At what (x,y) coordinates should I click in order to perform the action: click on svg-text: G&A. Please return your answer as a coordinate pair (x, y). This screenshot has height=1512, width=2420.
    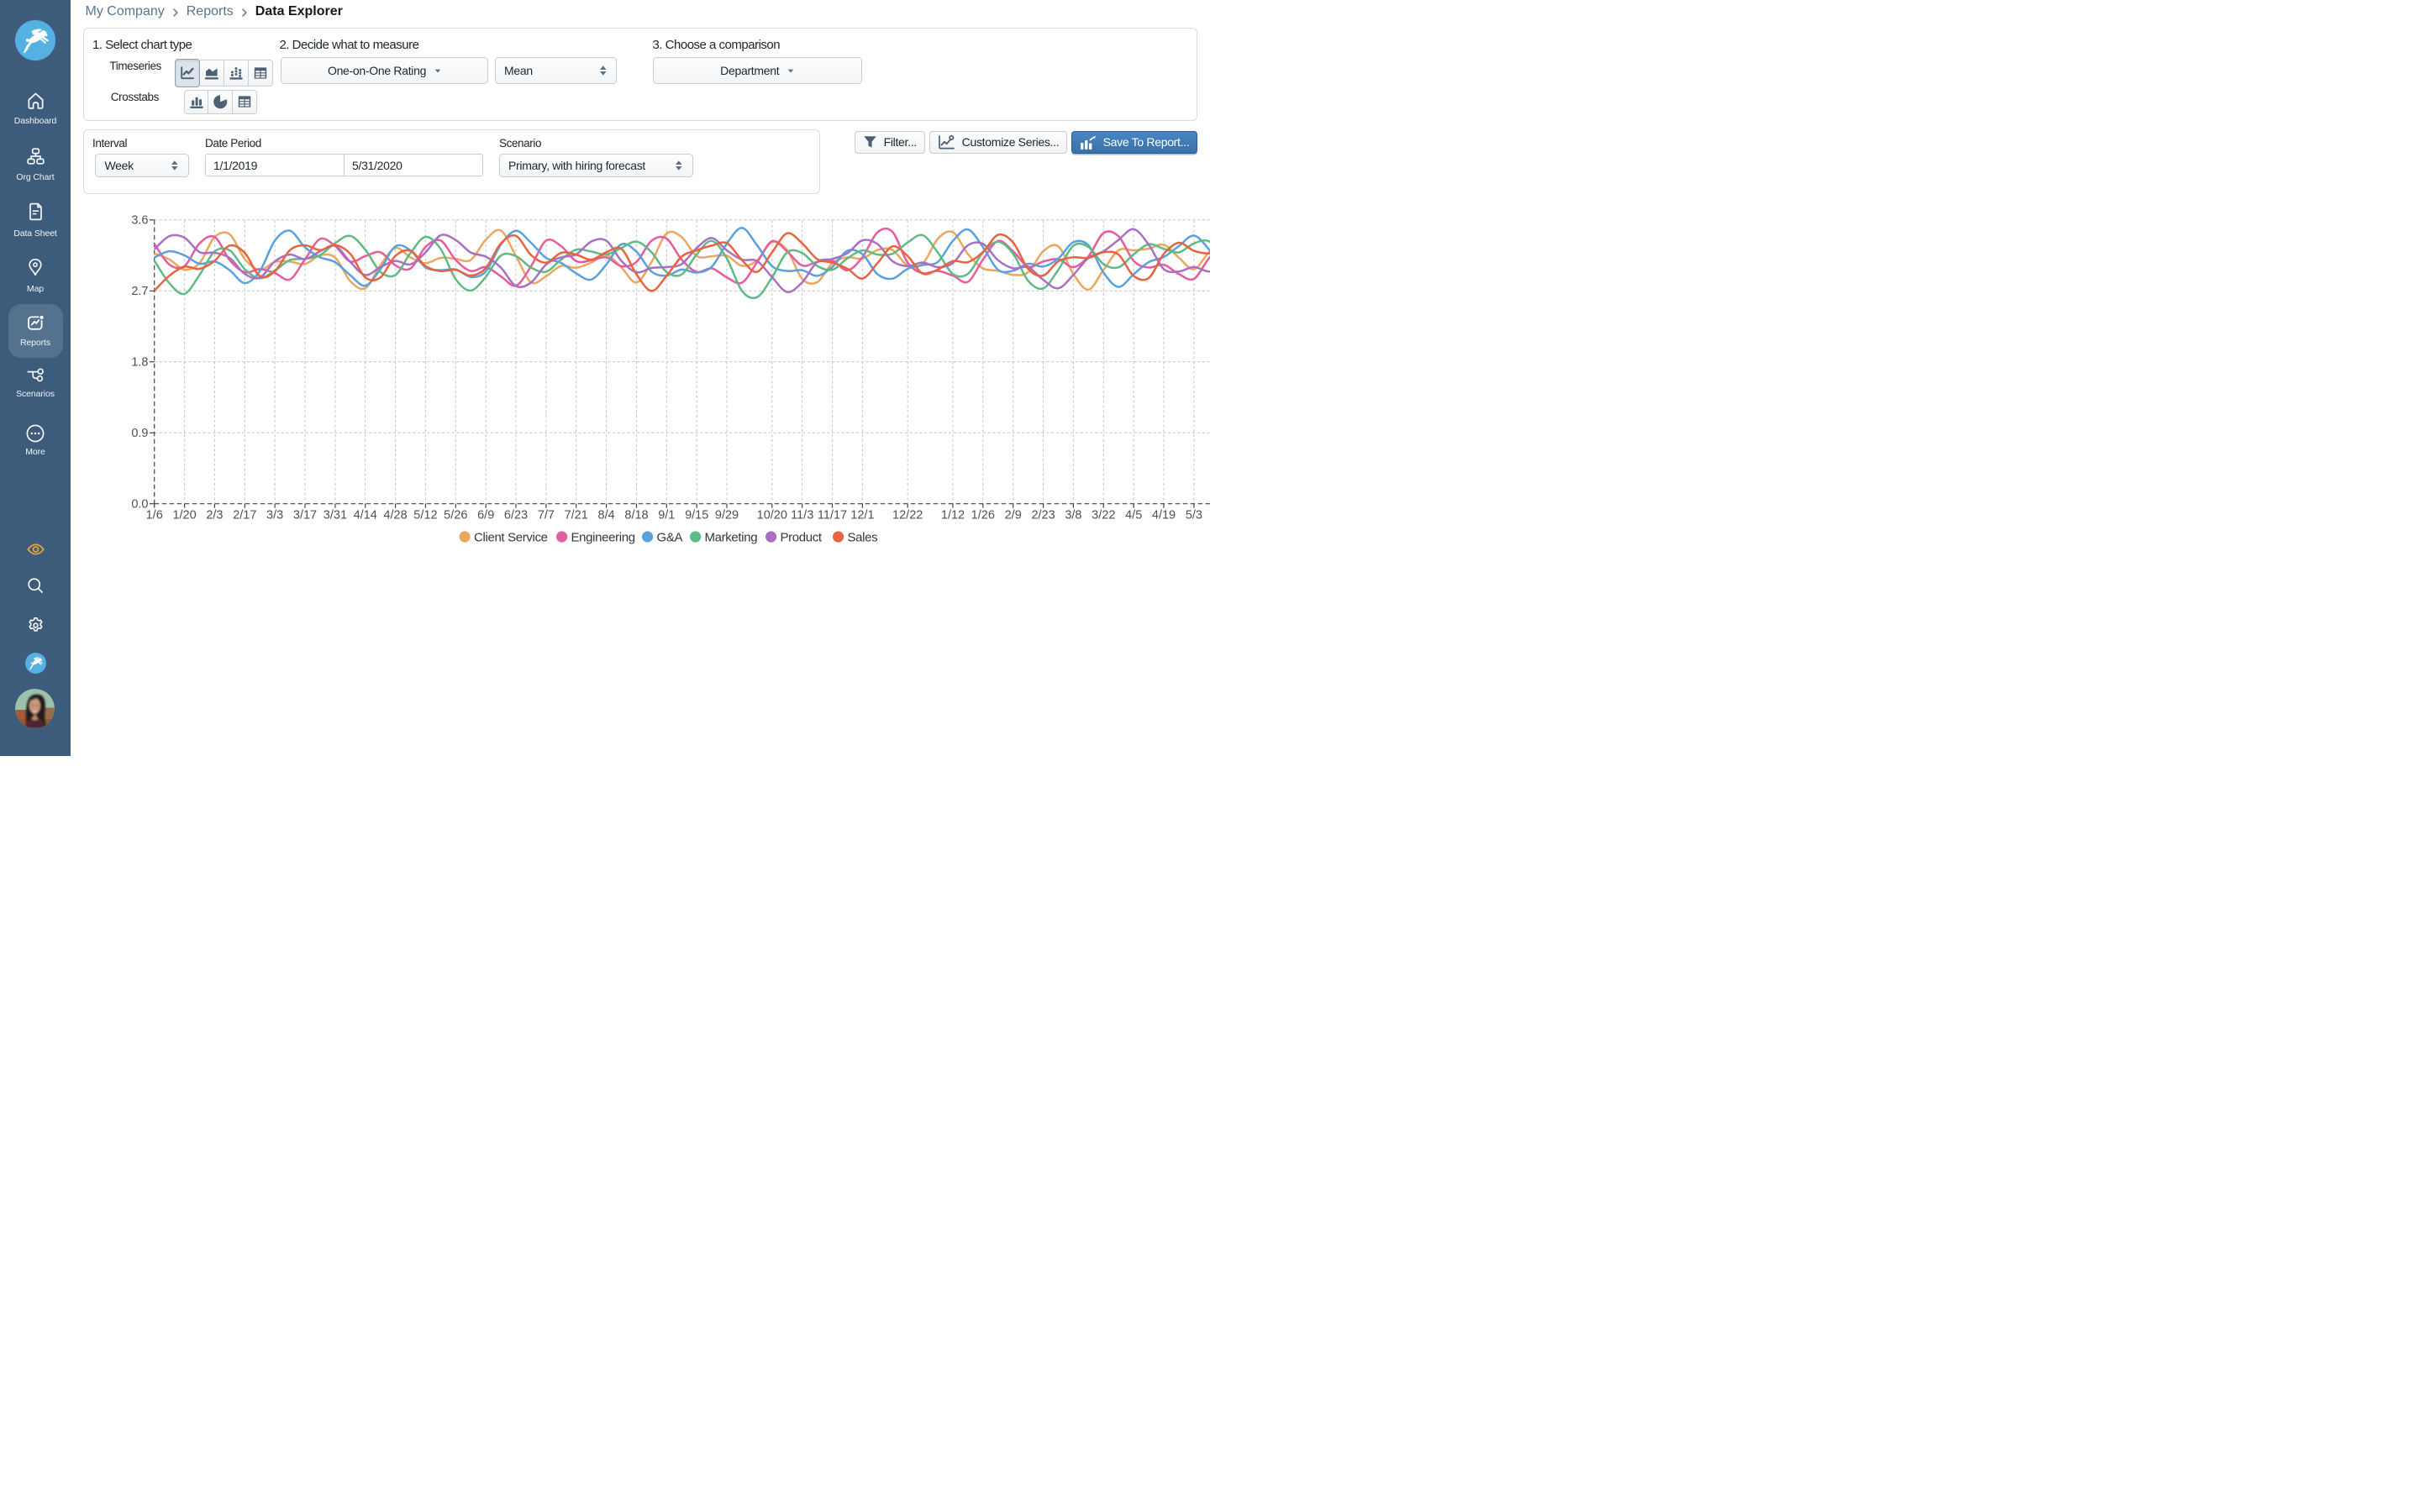
    Looking at the image, I should click on (670, 537).